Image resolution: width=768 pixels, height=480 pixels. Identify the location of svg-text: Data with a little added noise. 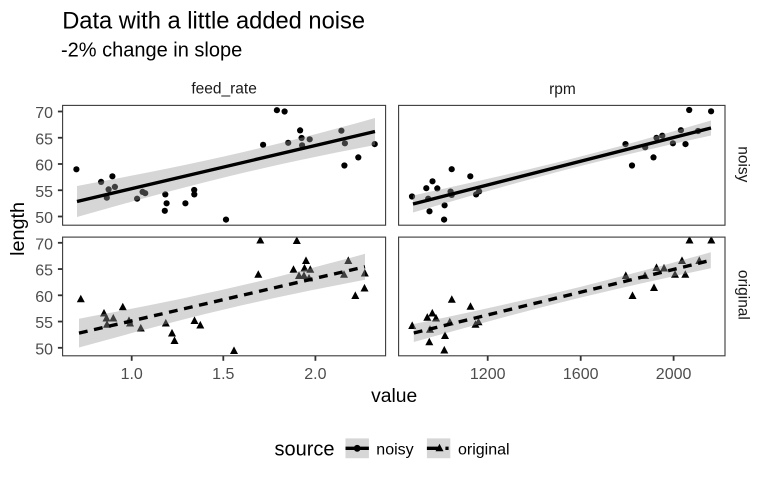
(213, 21).